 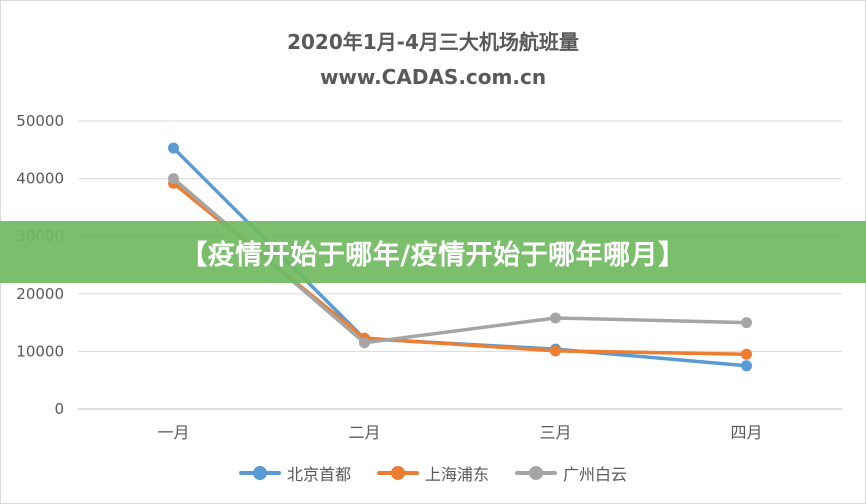 I want to click on chart-subtitle: www.CADAS.com.cn, so click(x=433, y=77).